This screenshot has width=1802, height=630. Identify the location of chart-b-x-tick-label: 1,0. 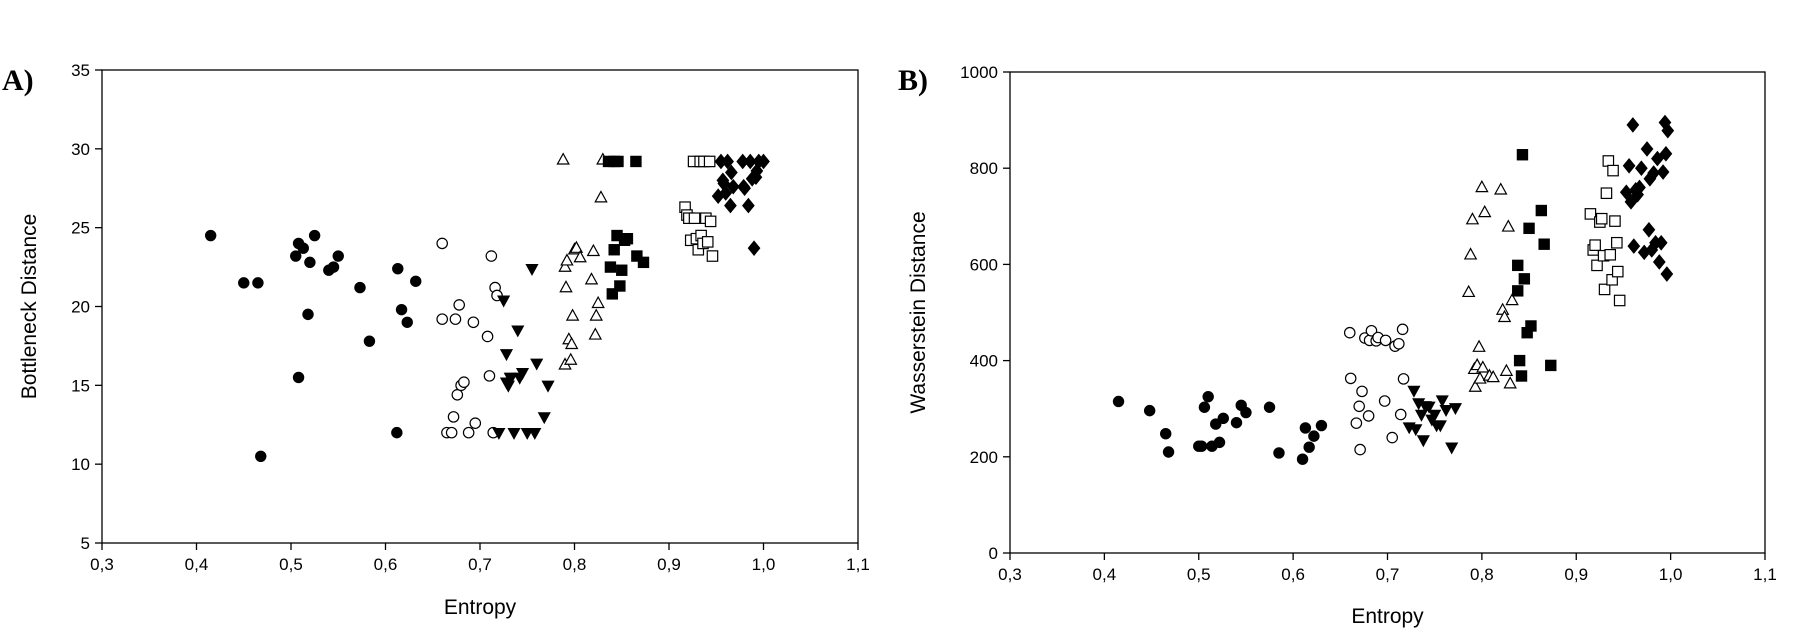
(1671, 574).